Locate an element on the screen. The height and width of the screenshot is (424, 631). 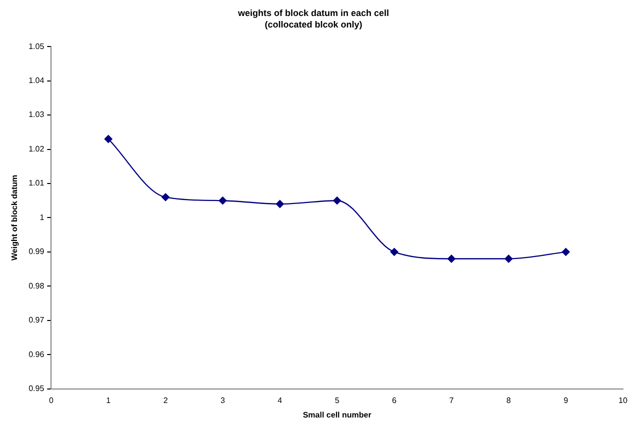
y-tick-label: 1.01 is located at coordinates (36, 183).